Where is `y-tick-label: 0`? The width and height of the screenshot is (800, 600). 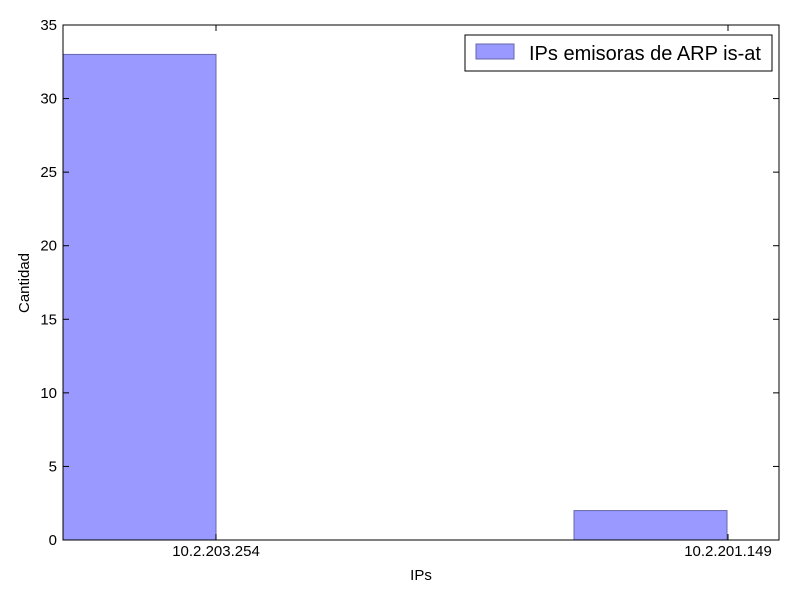 y-tick-label: 0 is located at coordinates (53, 540).